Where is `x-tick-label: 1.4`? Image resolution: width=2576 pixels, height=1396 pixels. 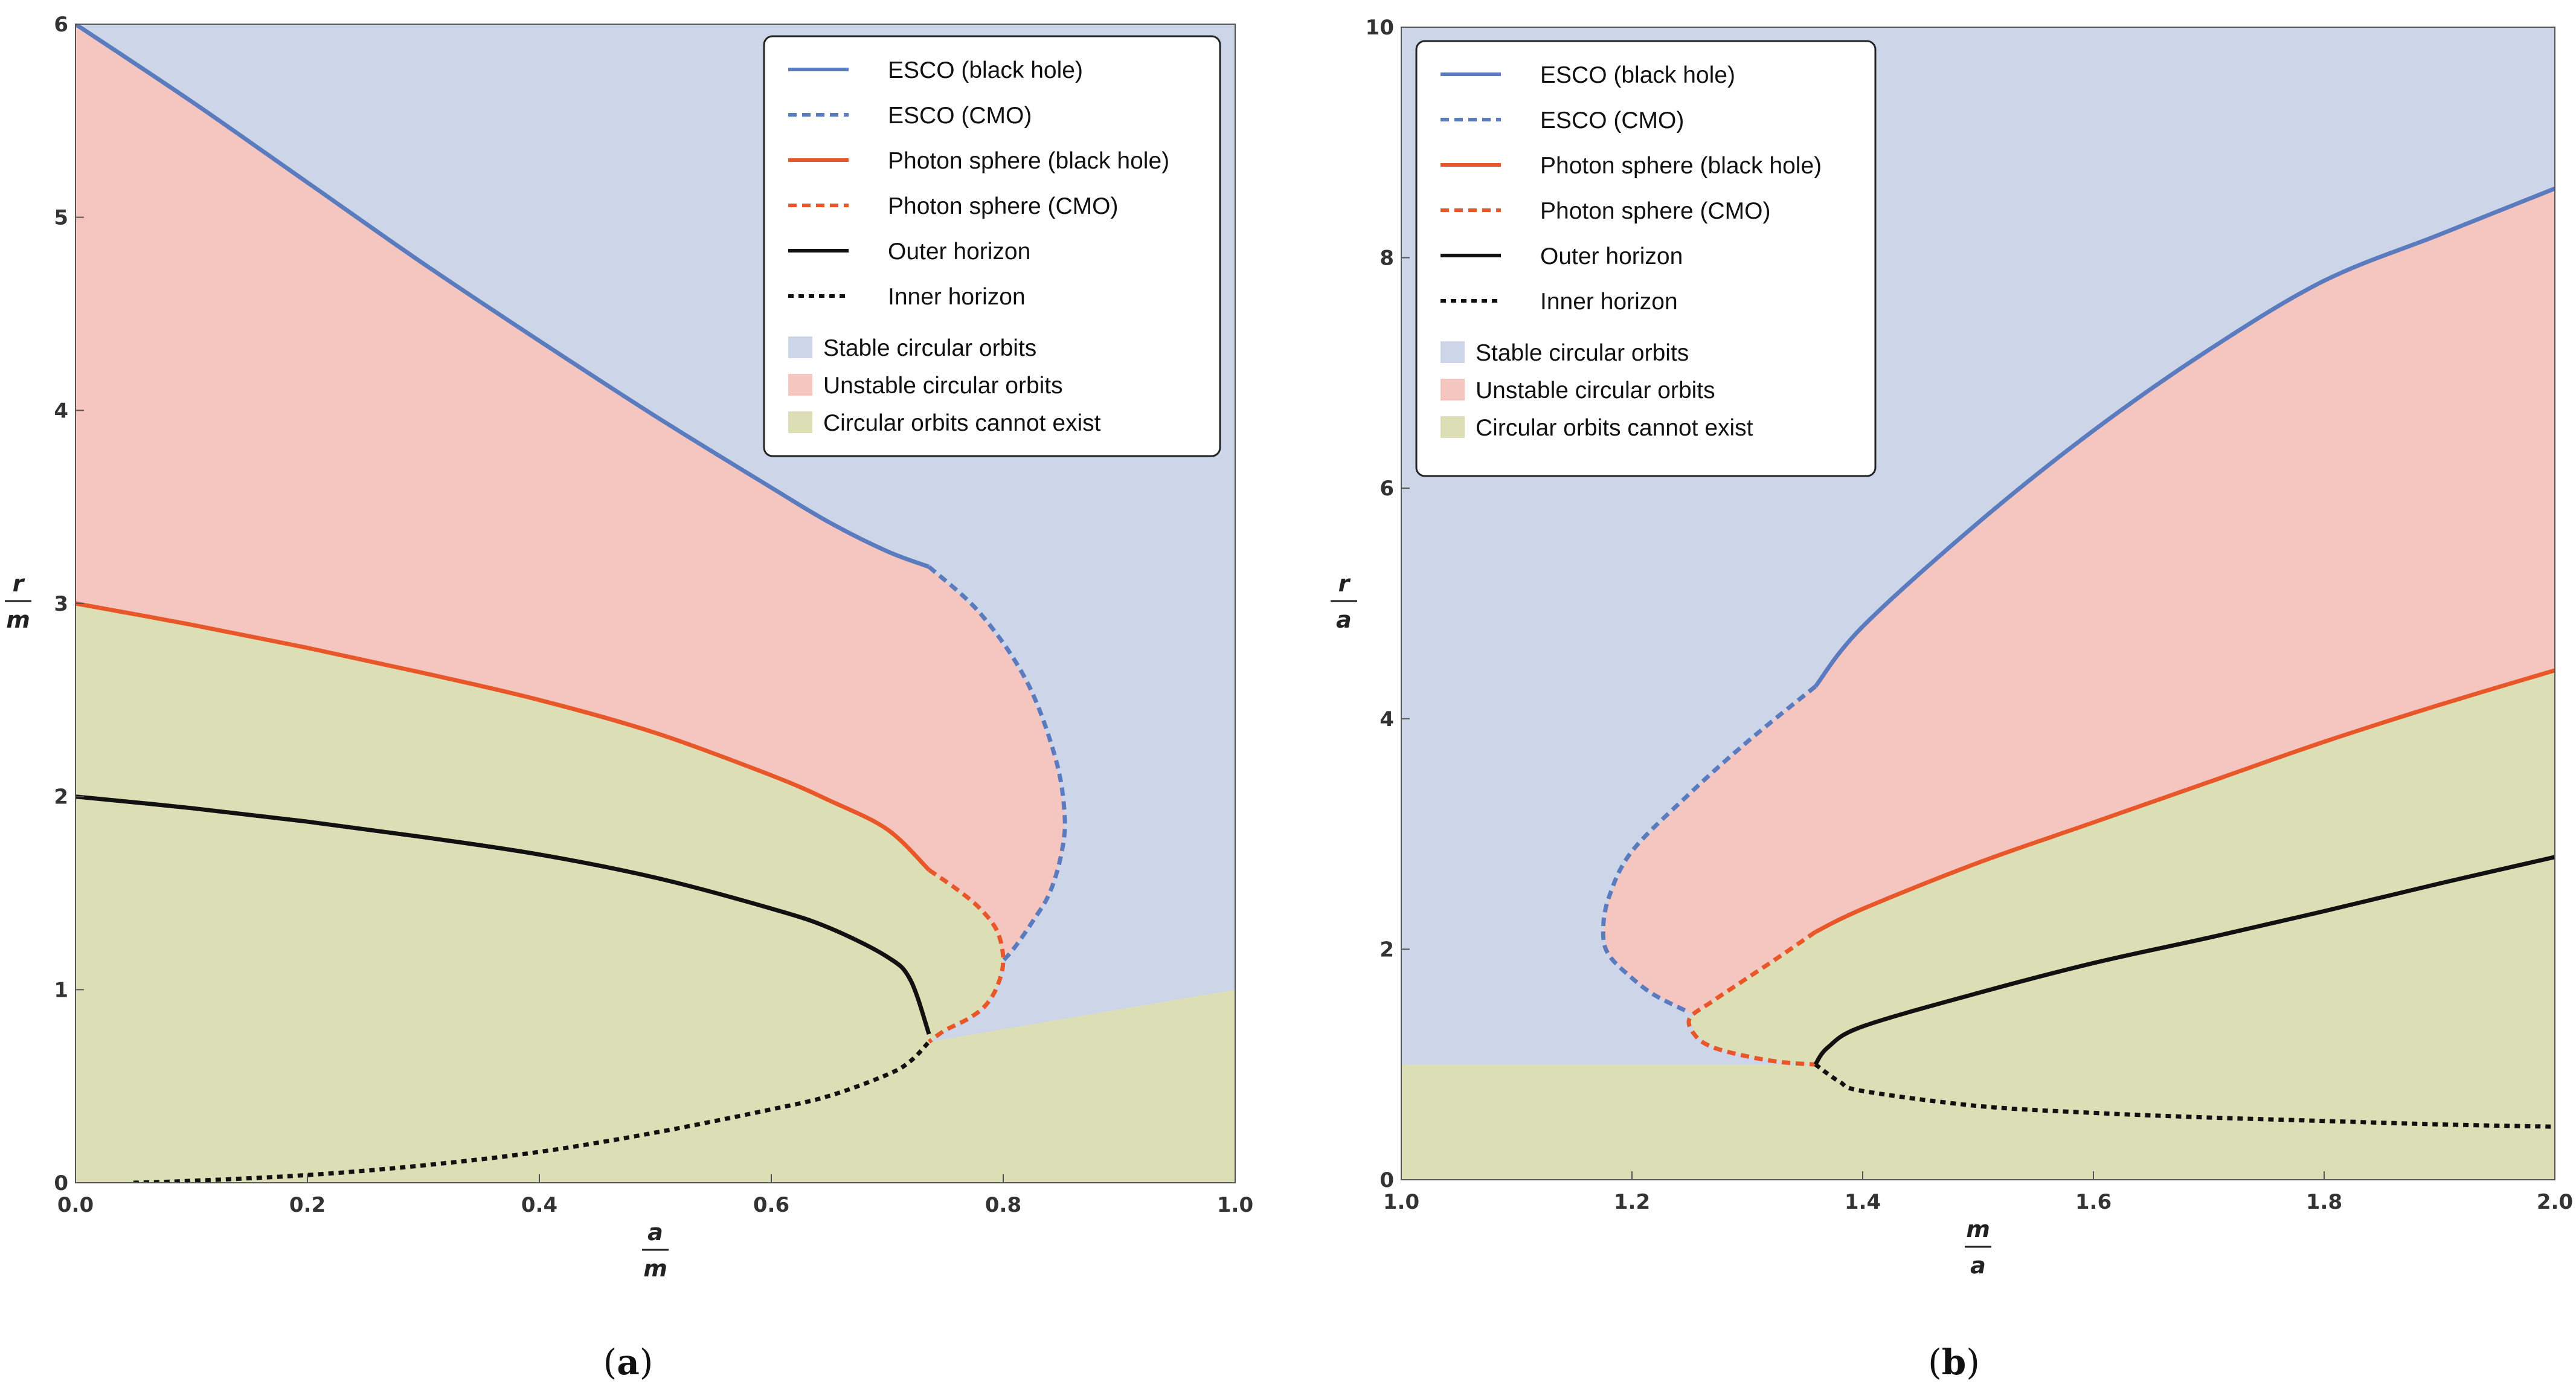 x-tick-label: 1.4 is located at coordinates (1863, 1202).